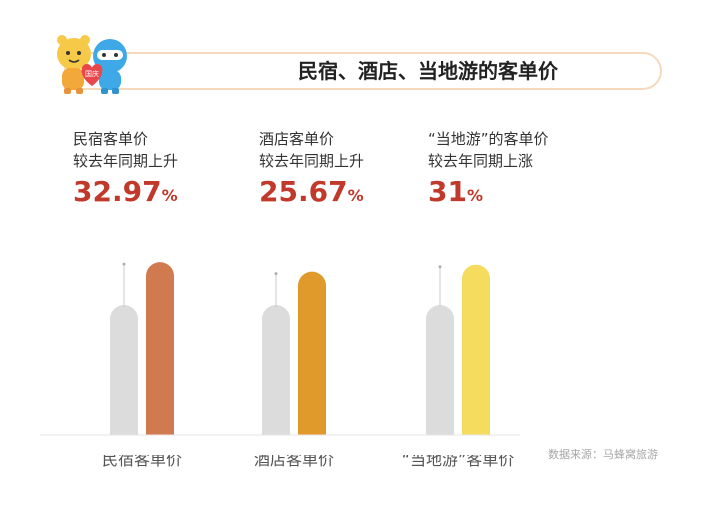 This screenshot has height=510, width=726. I want to click on stat-block-homestay: 民宿客单价 较去年同期上升 32.97%, so click(125, 171).